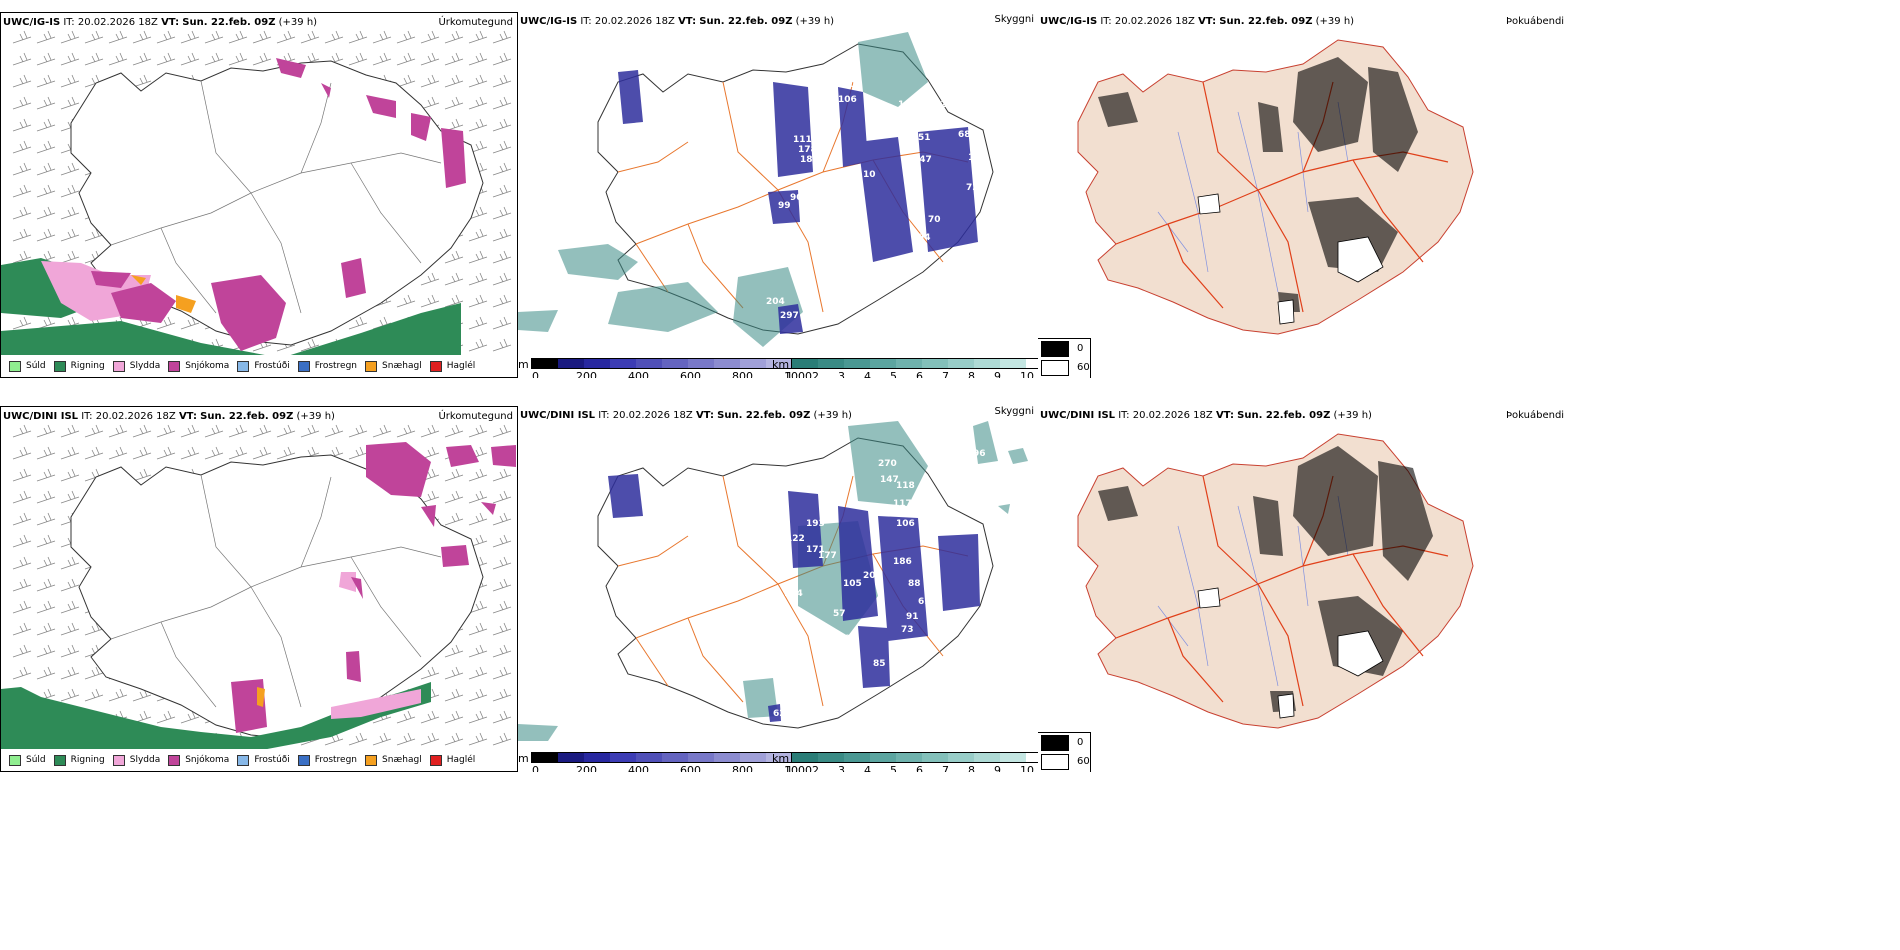  What do you see at coordinates (32, 22) in the screenshot?
I see `model-name: UWC/IG-IS` at bounding box center [32, 22].